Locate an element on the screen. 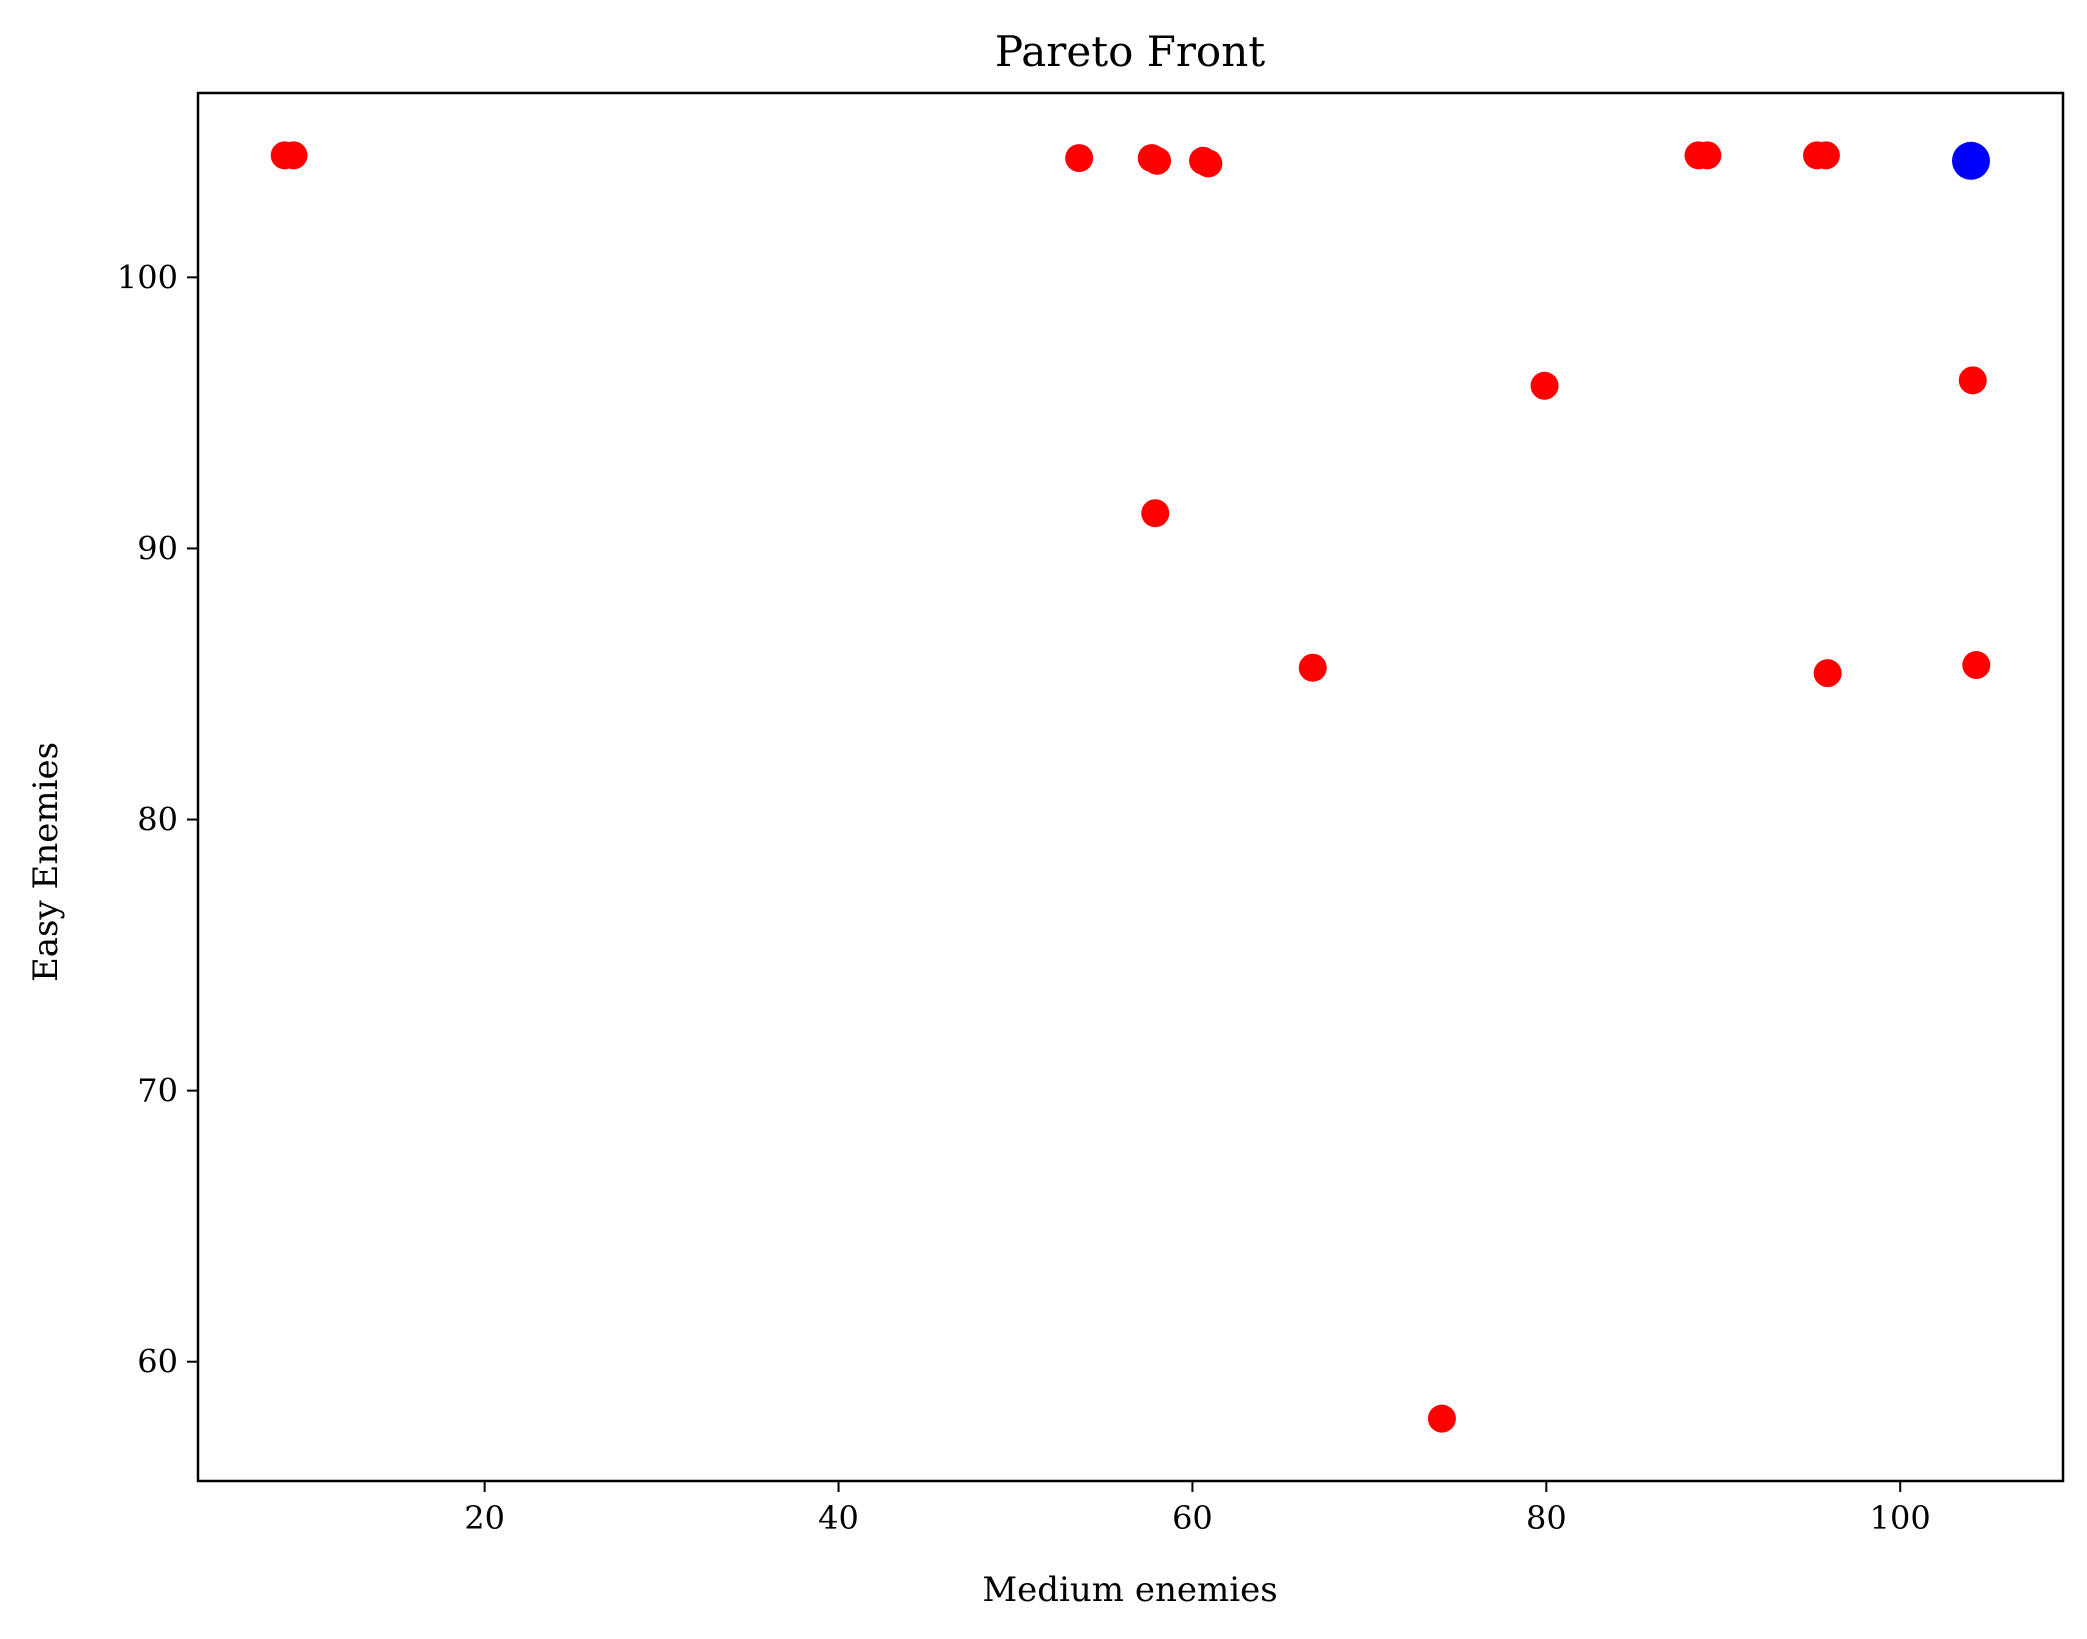 This screenshot has height=1639, width=2087. y-tick-label: 70 is located at coordinates (157, 1091).